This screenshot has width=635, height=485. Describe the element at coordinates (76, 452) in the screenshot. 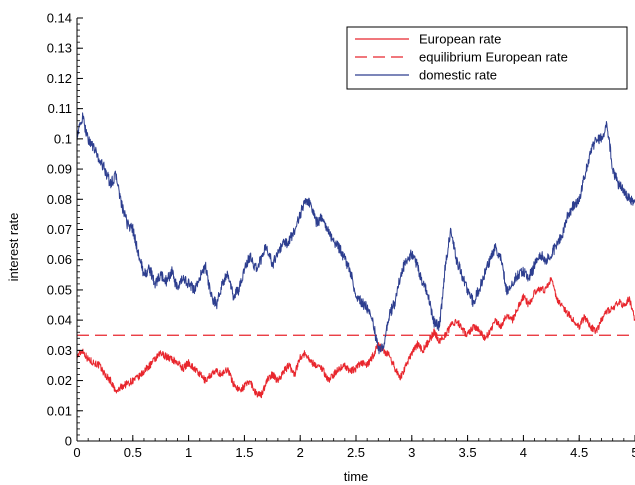

I see `x-tick-label: 0` at that location.